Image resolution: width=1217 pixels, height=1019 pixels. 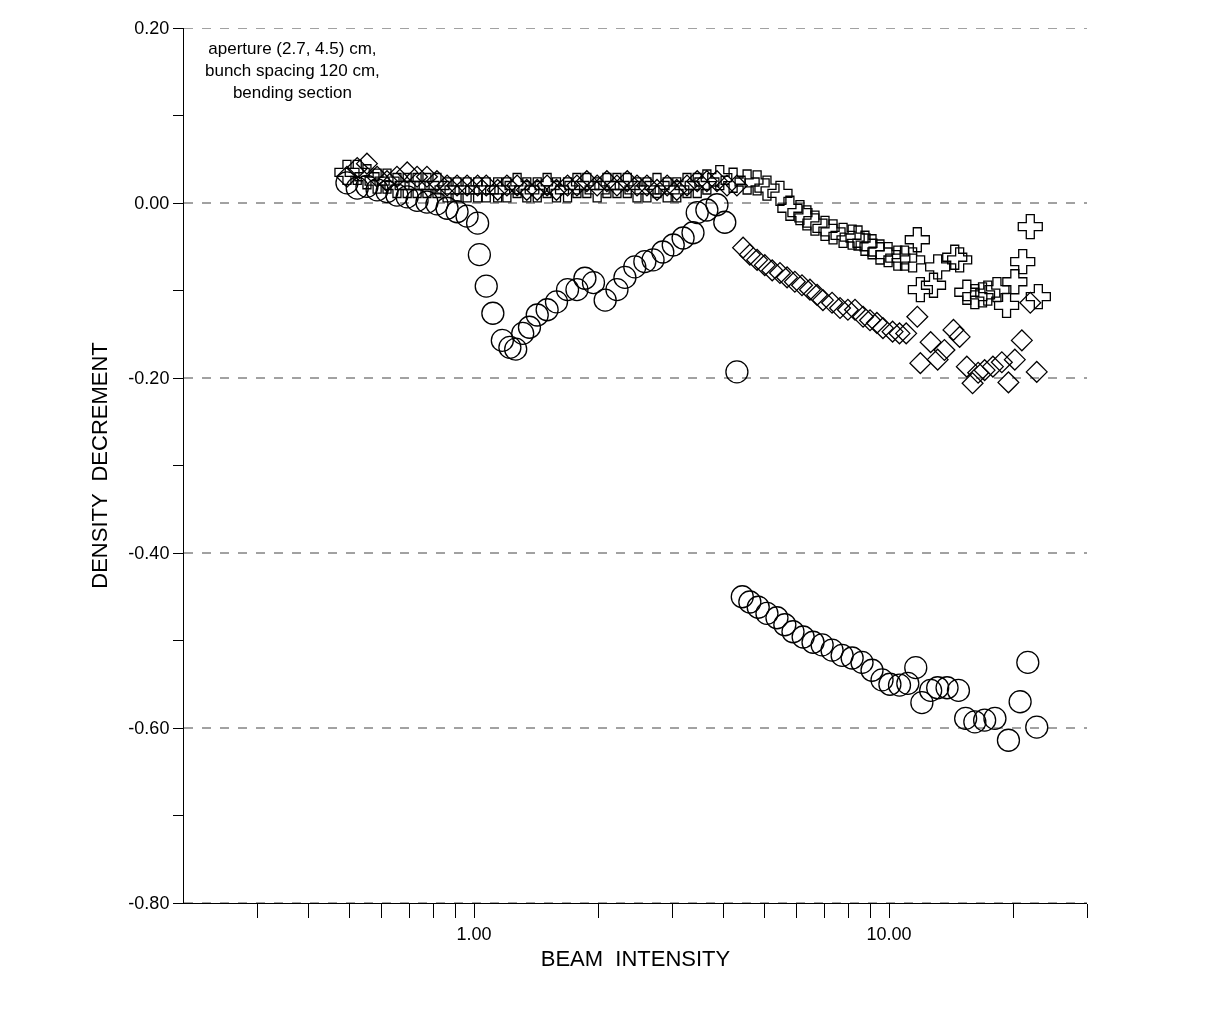 I want to click on x-tick-label: 10.00, so click(x=889, y=933).